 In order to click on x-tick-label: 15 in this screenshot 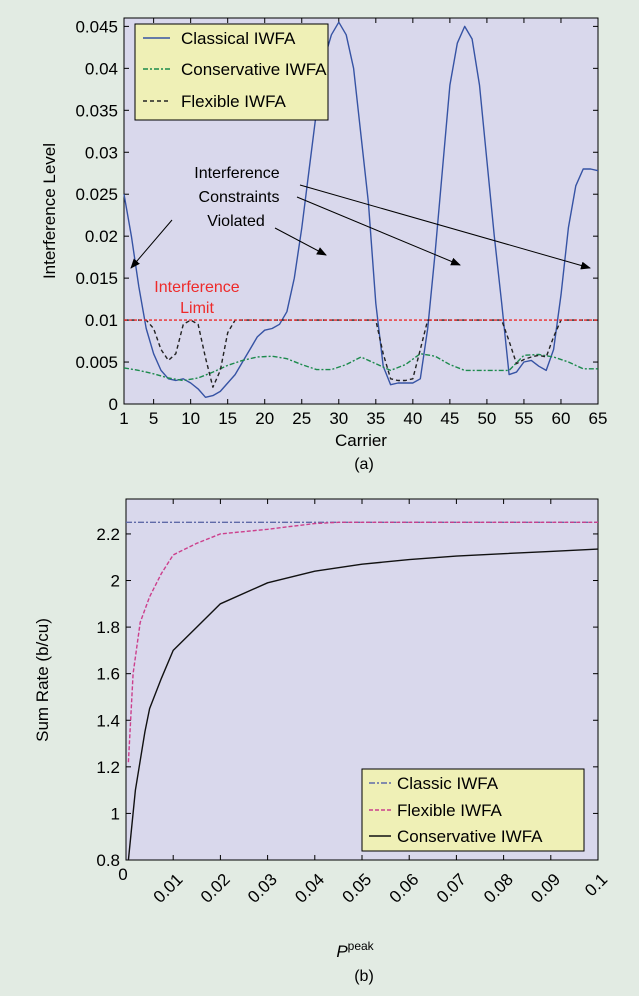, I will do `click(227, 418)`.